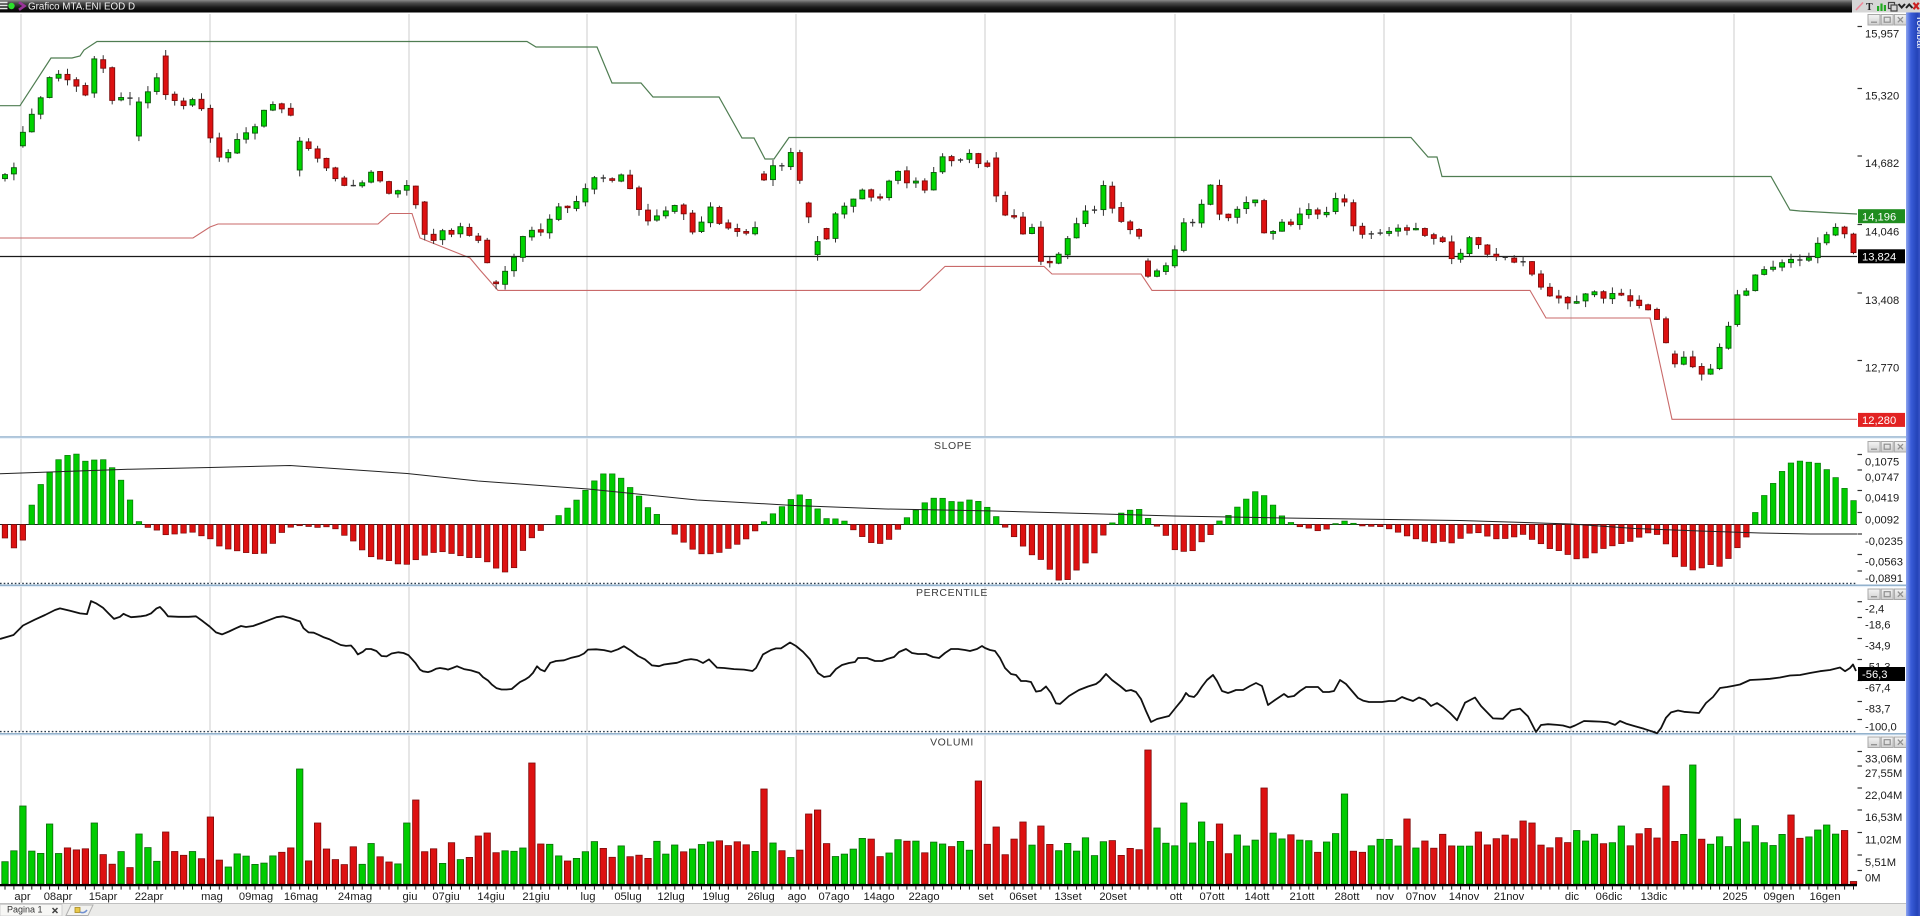 The height and width of the screenshot is (916, 1920). Describe the element at coordinates (1654, 897) in the screenshot. I see `svg-text: 13dic` at that location.